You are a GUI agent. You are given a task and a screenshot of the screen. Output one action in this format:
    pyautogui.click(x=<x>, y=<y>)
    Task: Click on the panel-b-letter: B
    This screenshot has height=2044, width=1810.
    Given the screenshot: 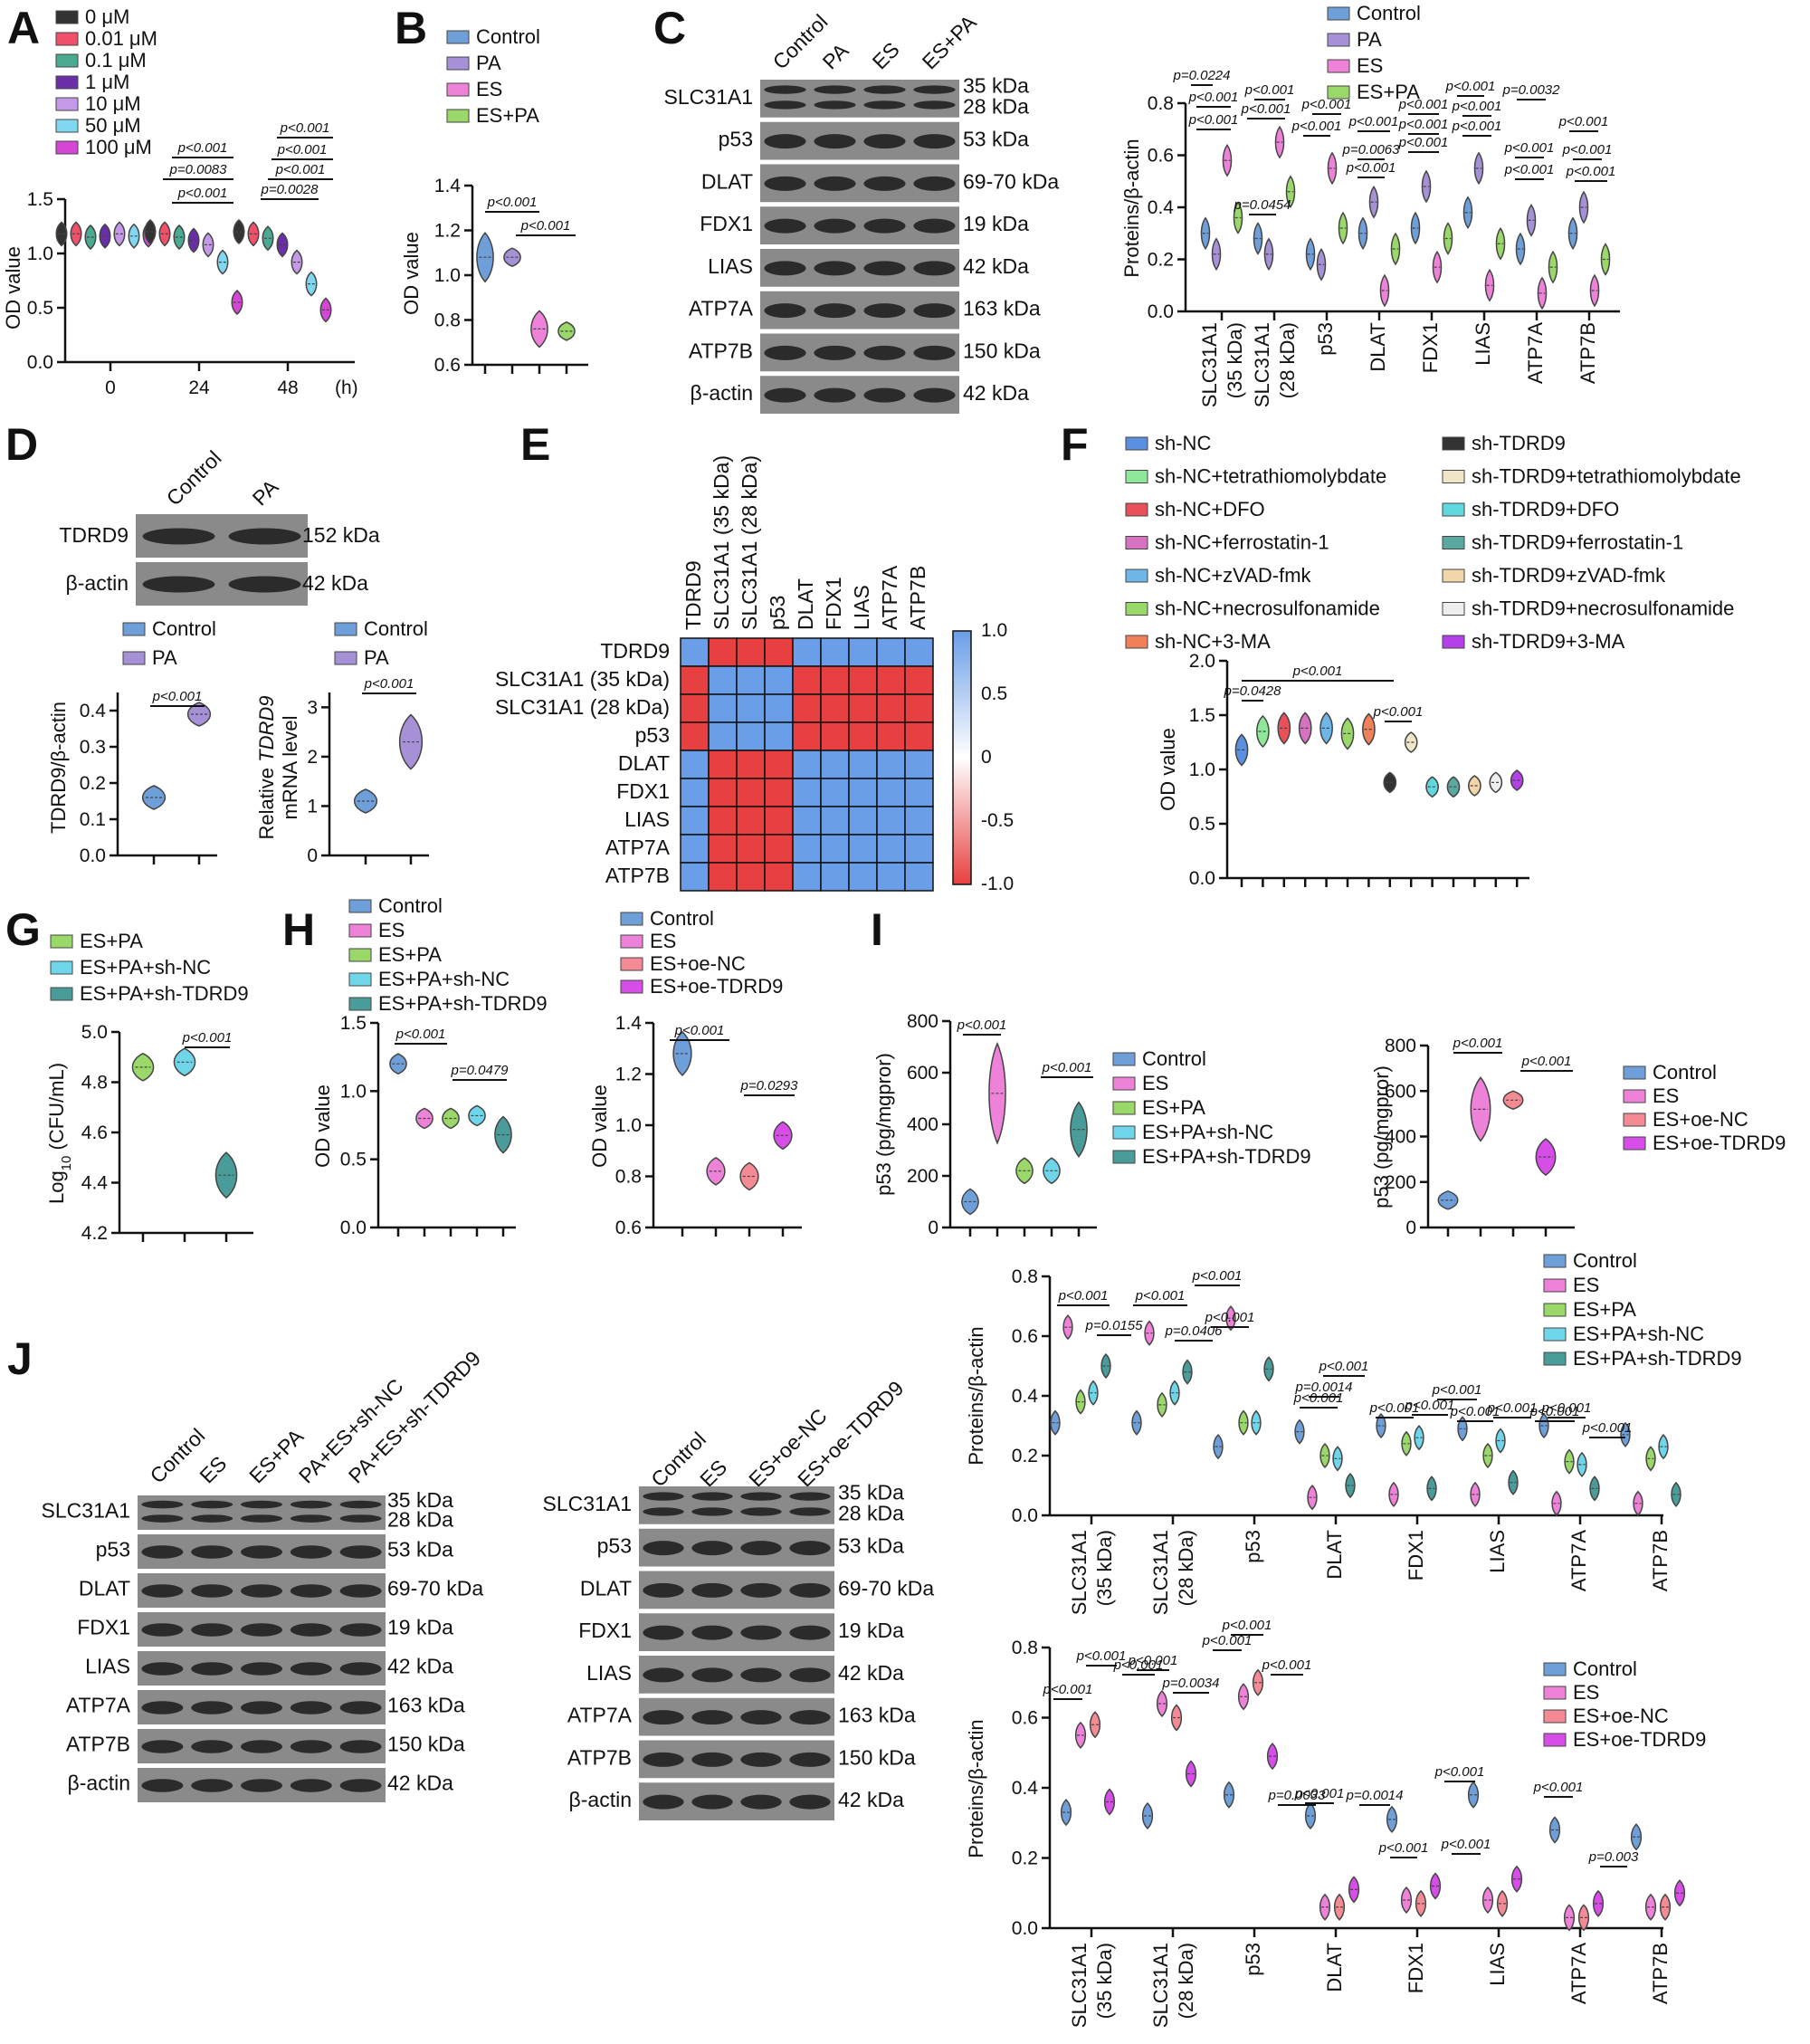 What is the action you would take?
    pyautogui.click(x=411, y=28)
    